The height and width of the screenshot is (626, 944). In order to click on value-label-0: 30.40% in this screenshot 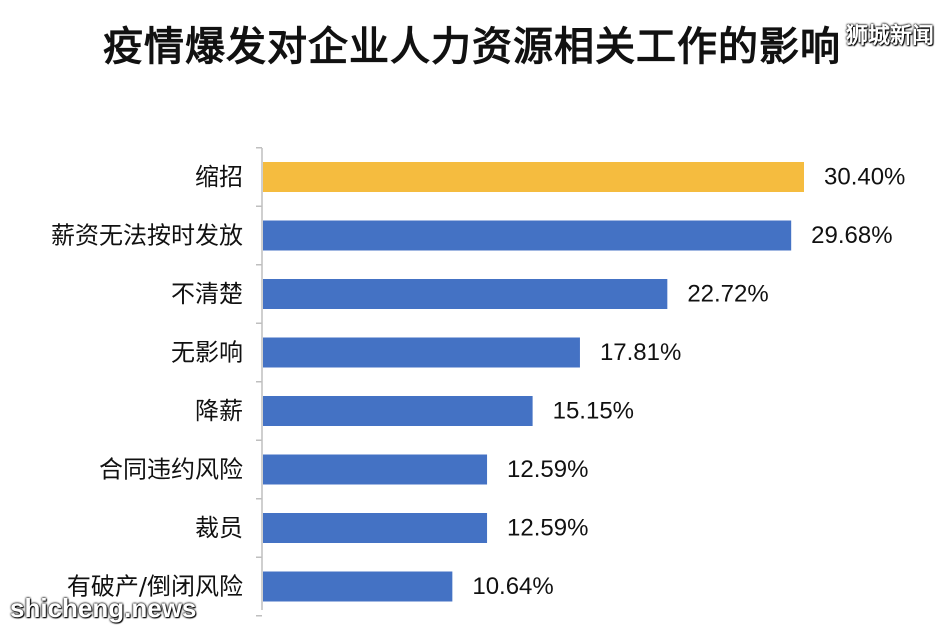, I will do `click(864, 177)`.